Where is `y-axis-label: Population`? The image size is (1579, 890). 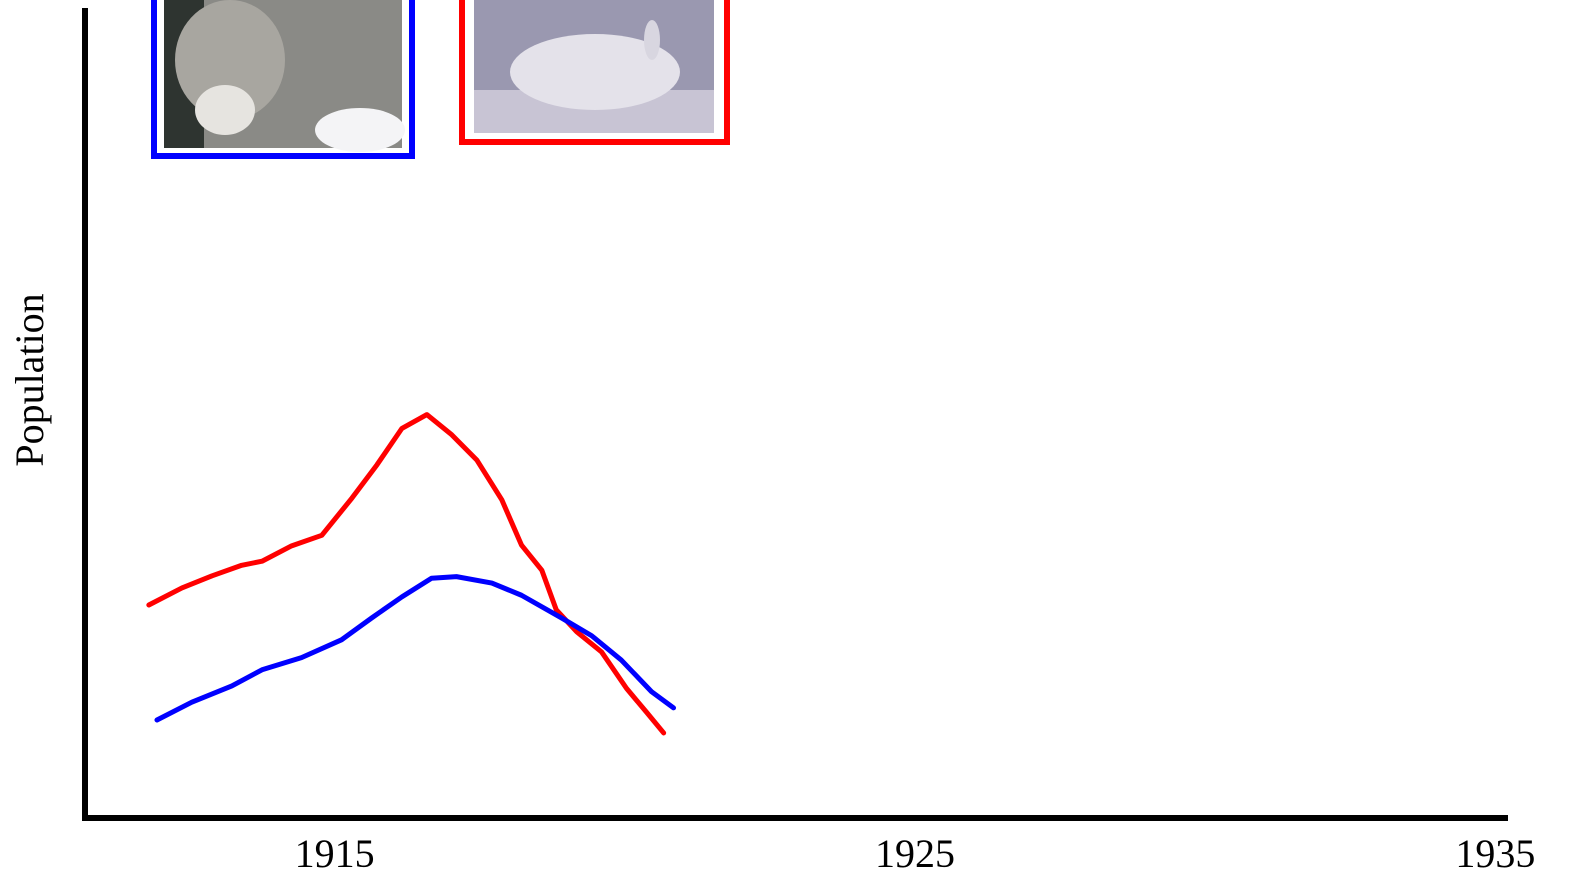
y-axis-label: Population is located at coordinates (29, 379).